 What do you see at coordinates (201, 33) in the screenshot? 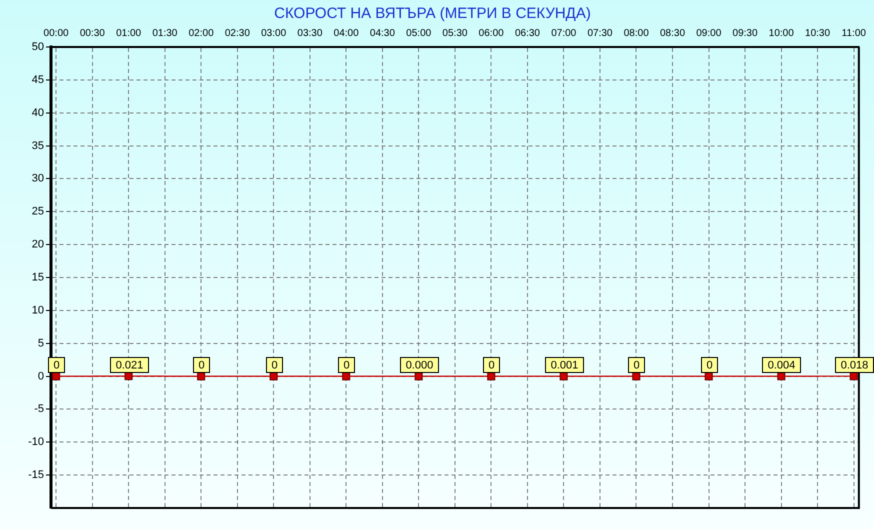
I see `x-tick-label: 02:00` at bounding box center [201, 33].